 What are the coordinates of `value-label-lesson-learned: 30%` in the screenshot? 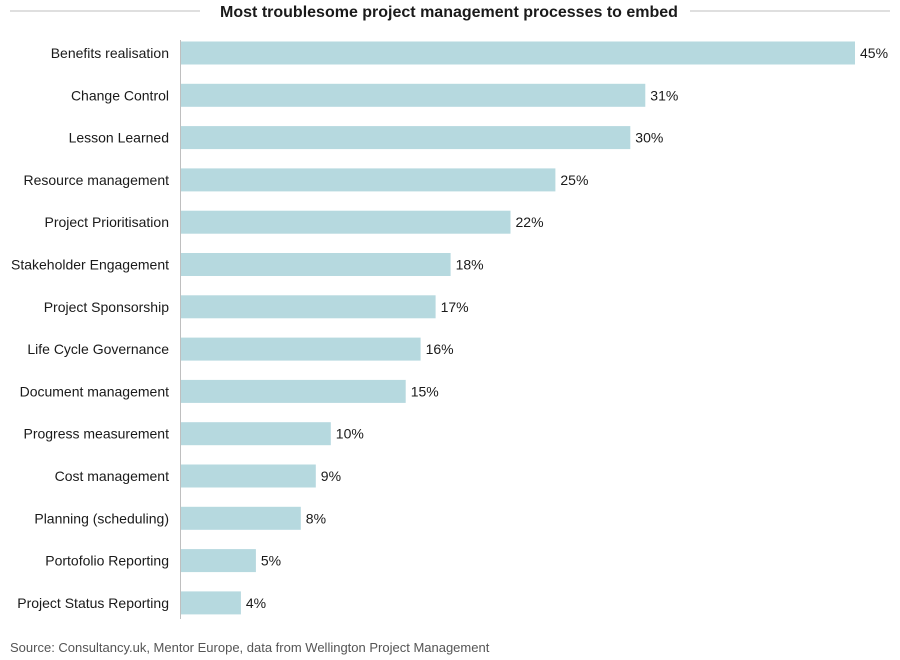 It's located at (649, 138).